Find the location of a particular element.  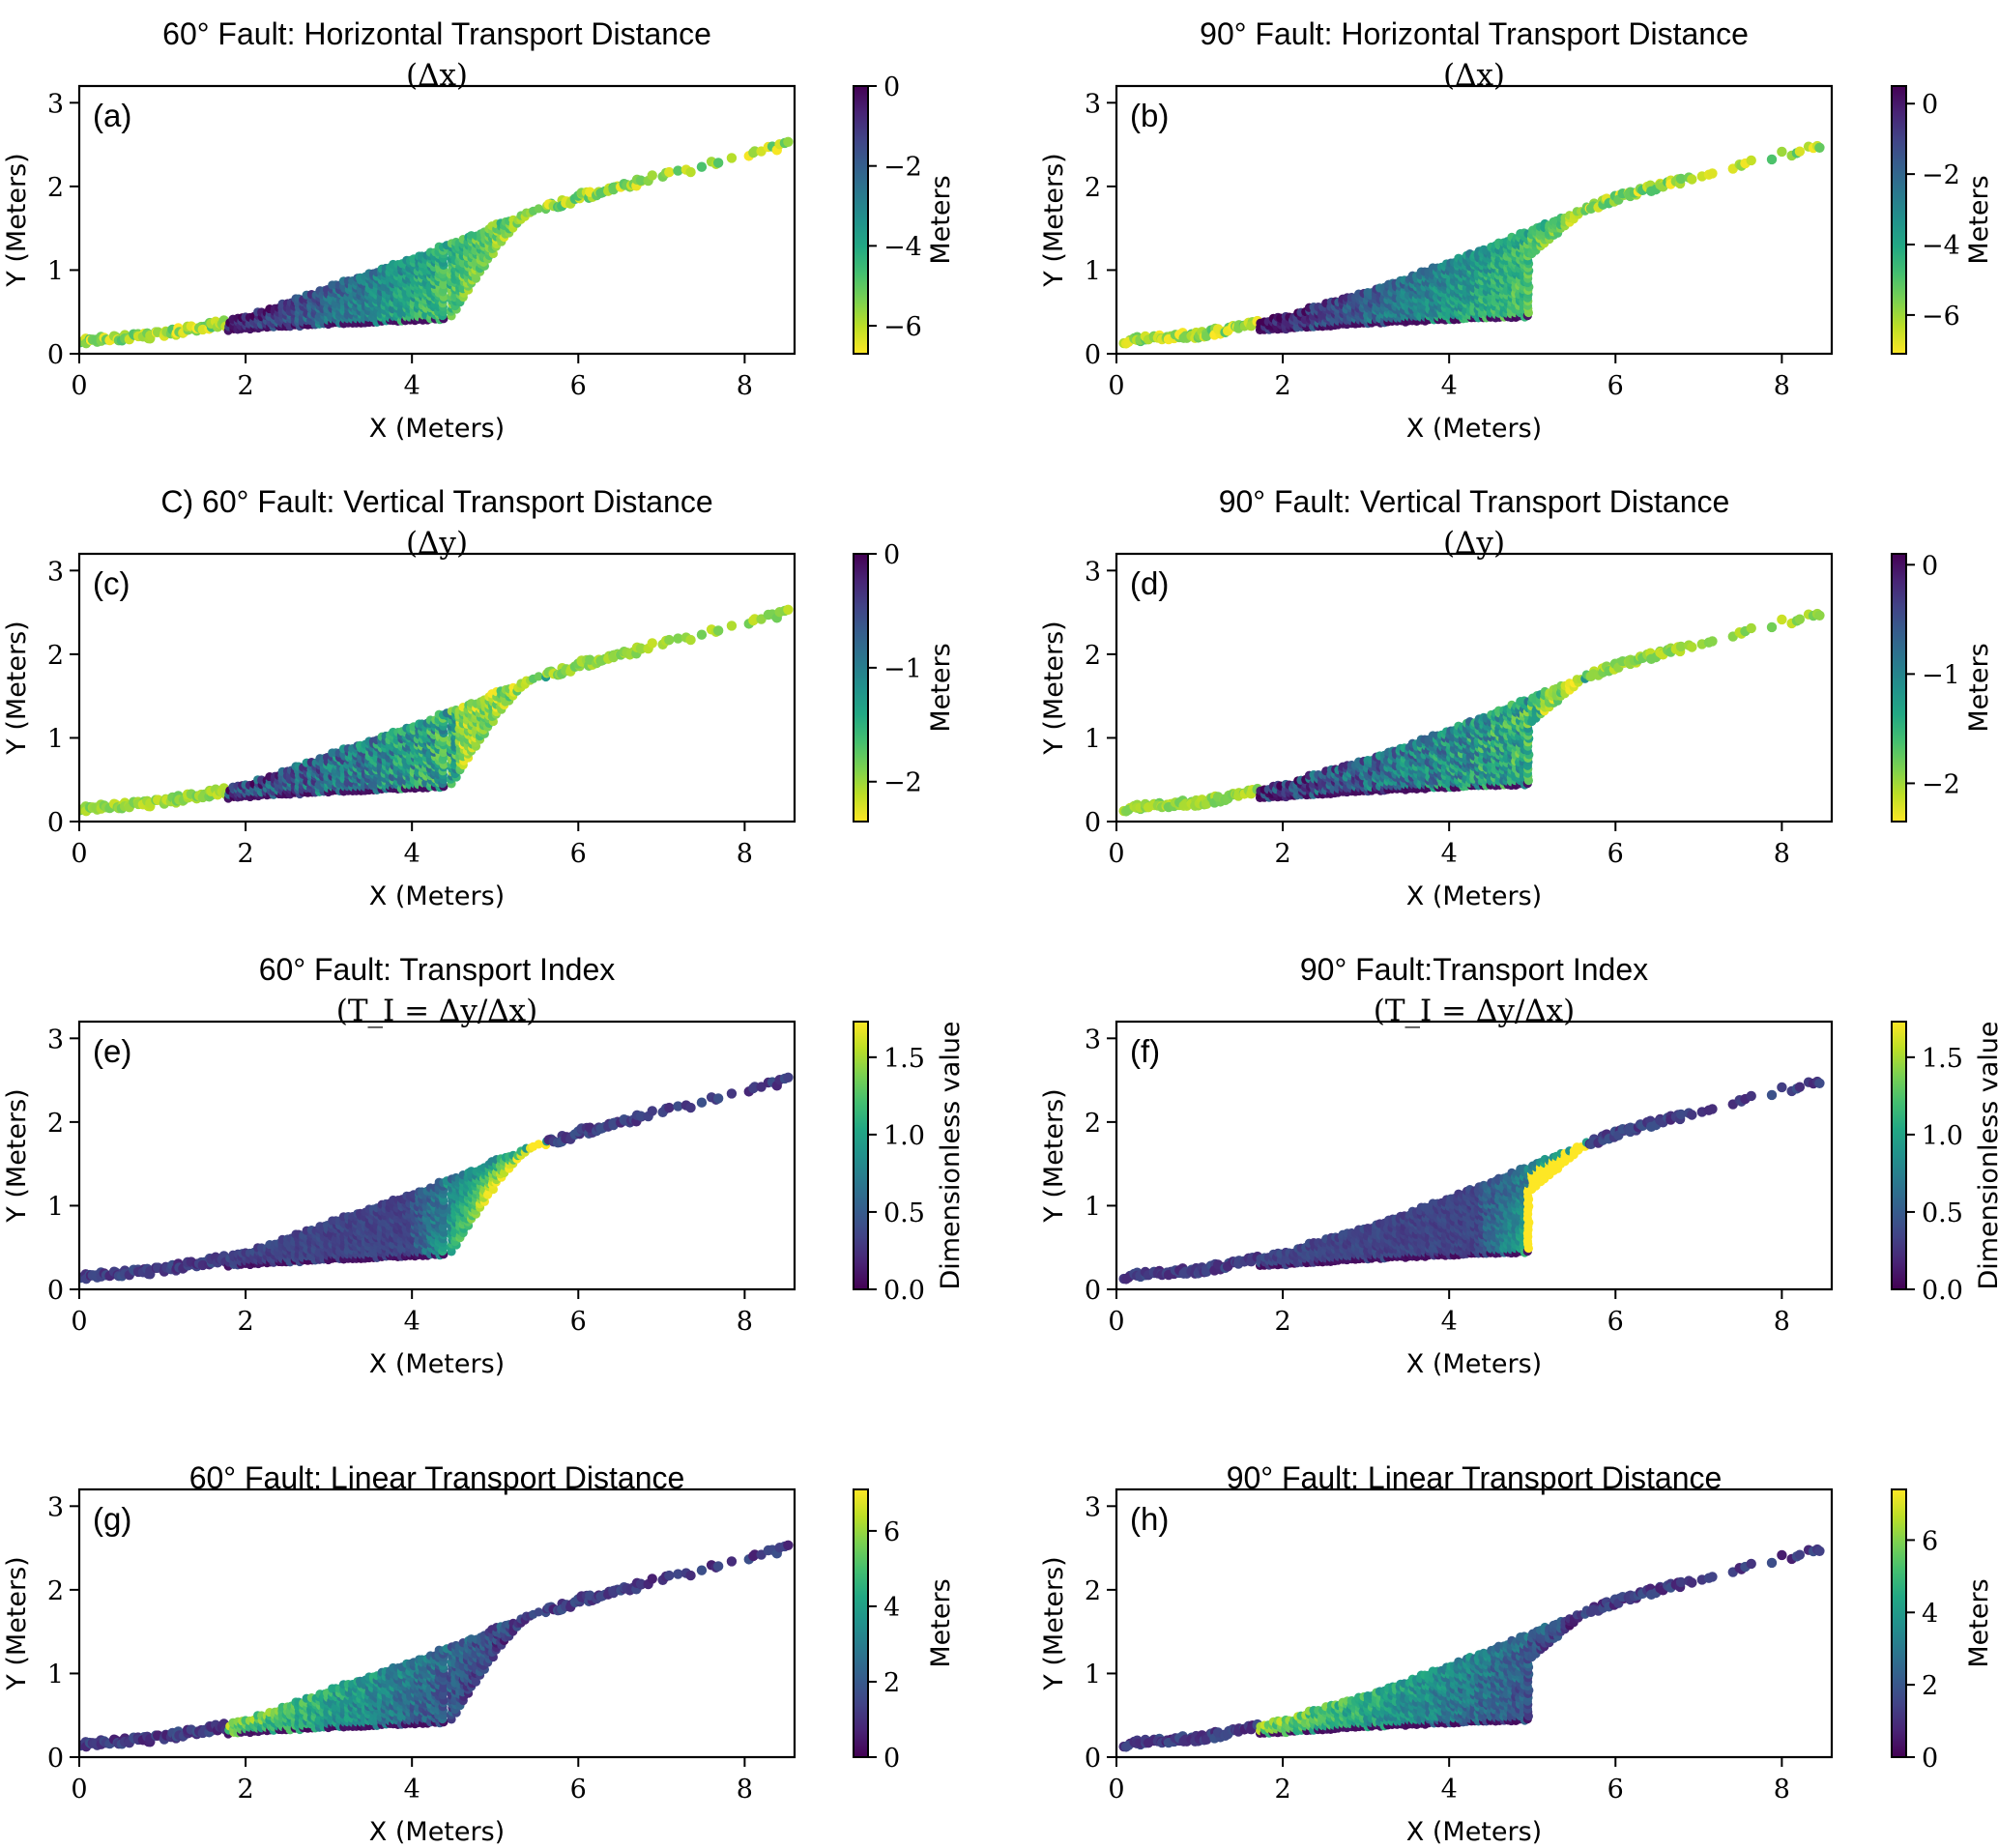

panel-subtitle: (Δy) is located at coordinates (1474, 543).